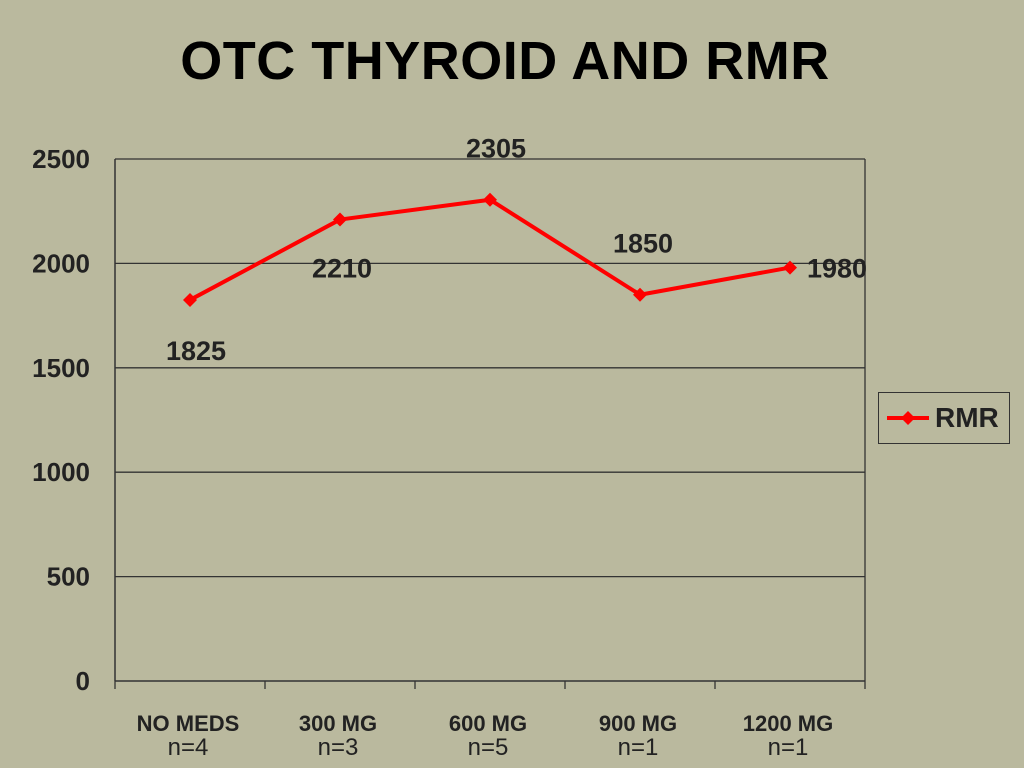  I want to click on series-line-rmr, so click(490, 249).